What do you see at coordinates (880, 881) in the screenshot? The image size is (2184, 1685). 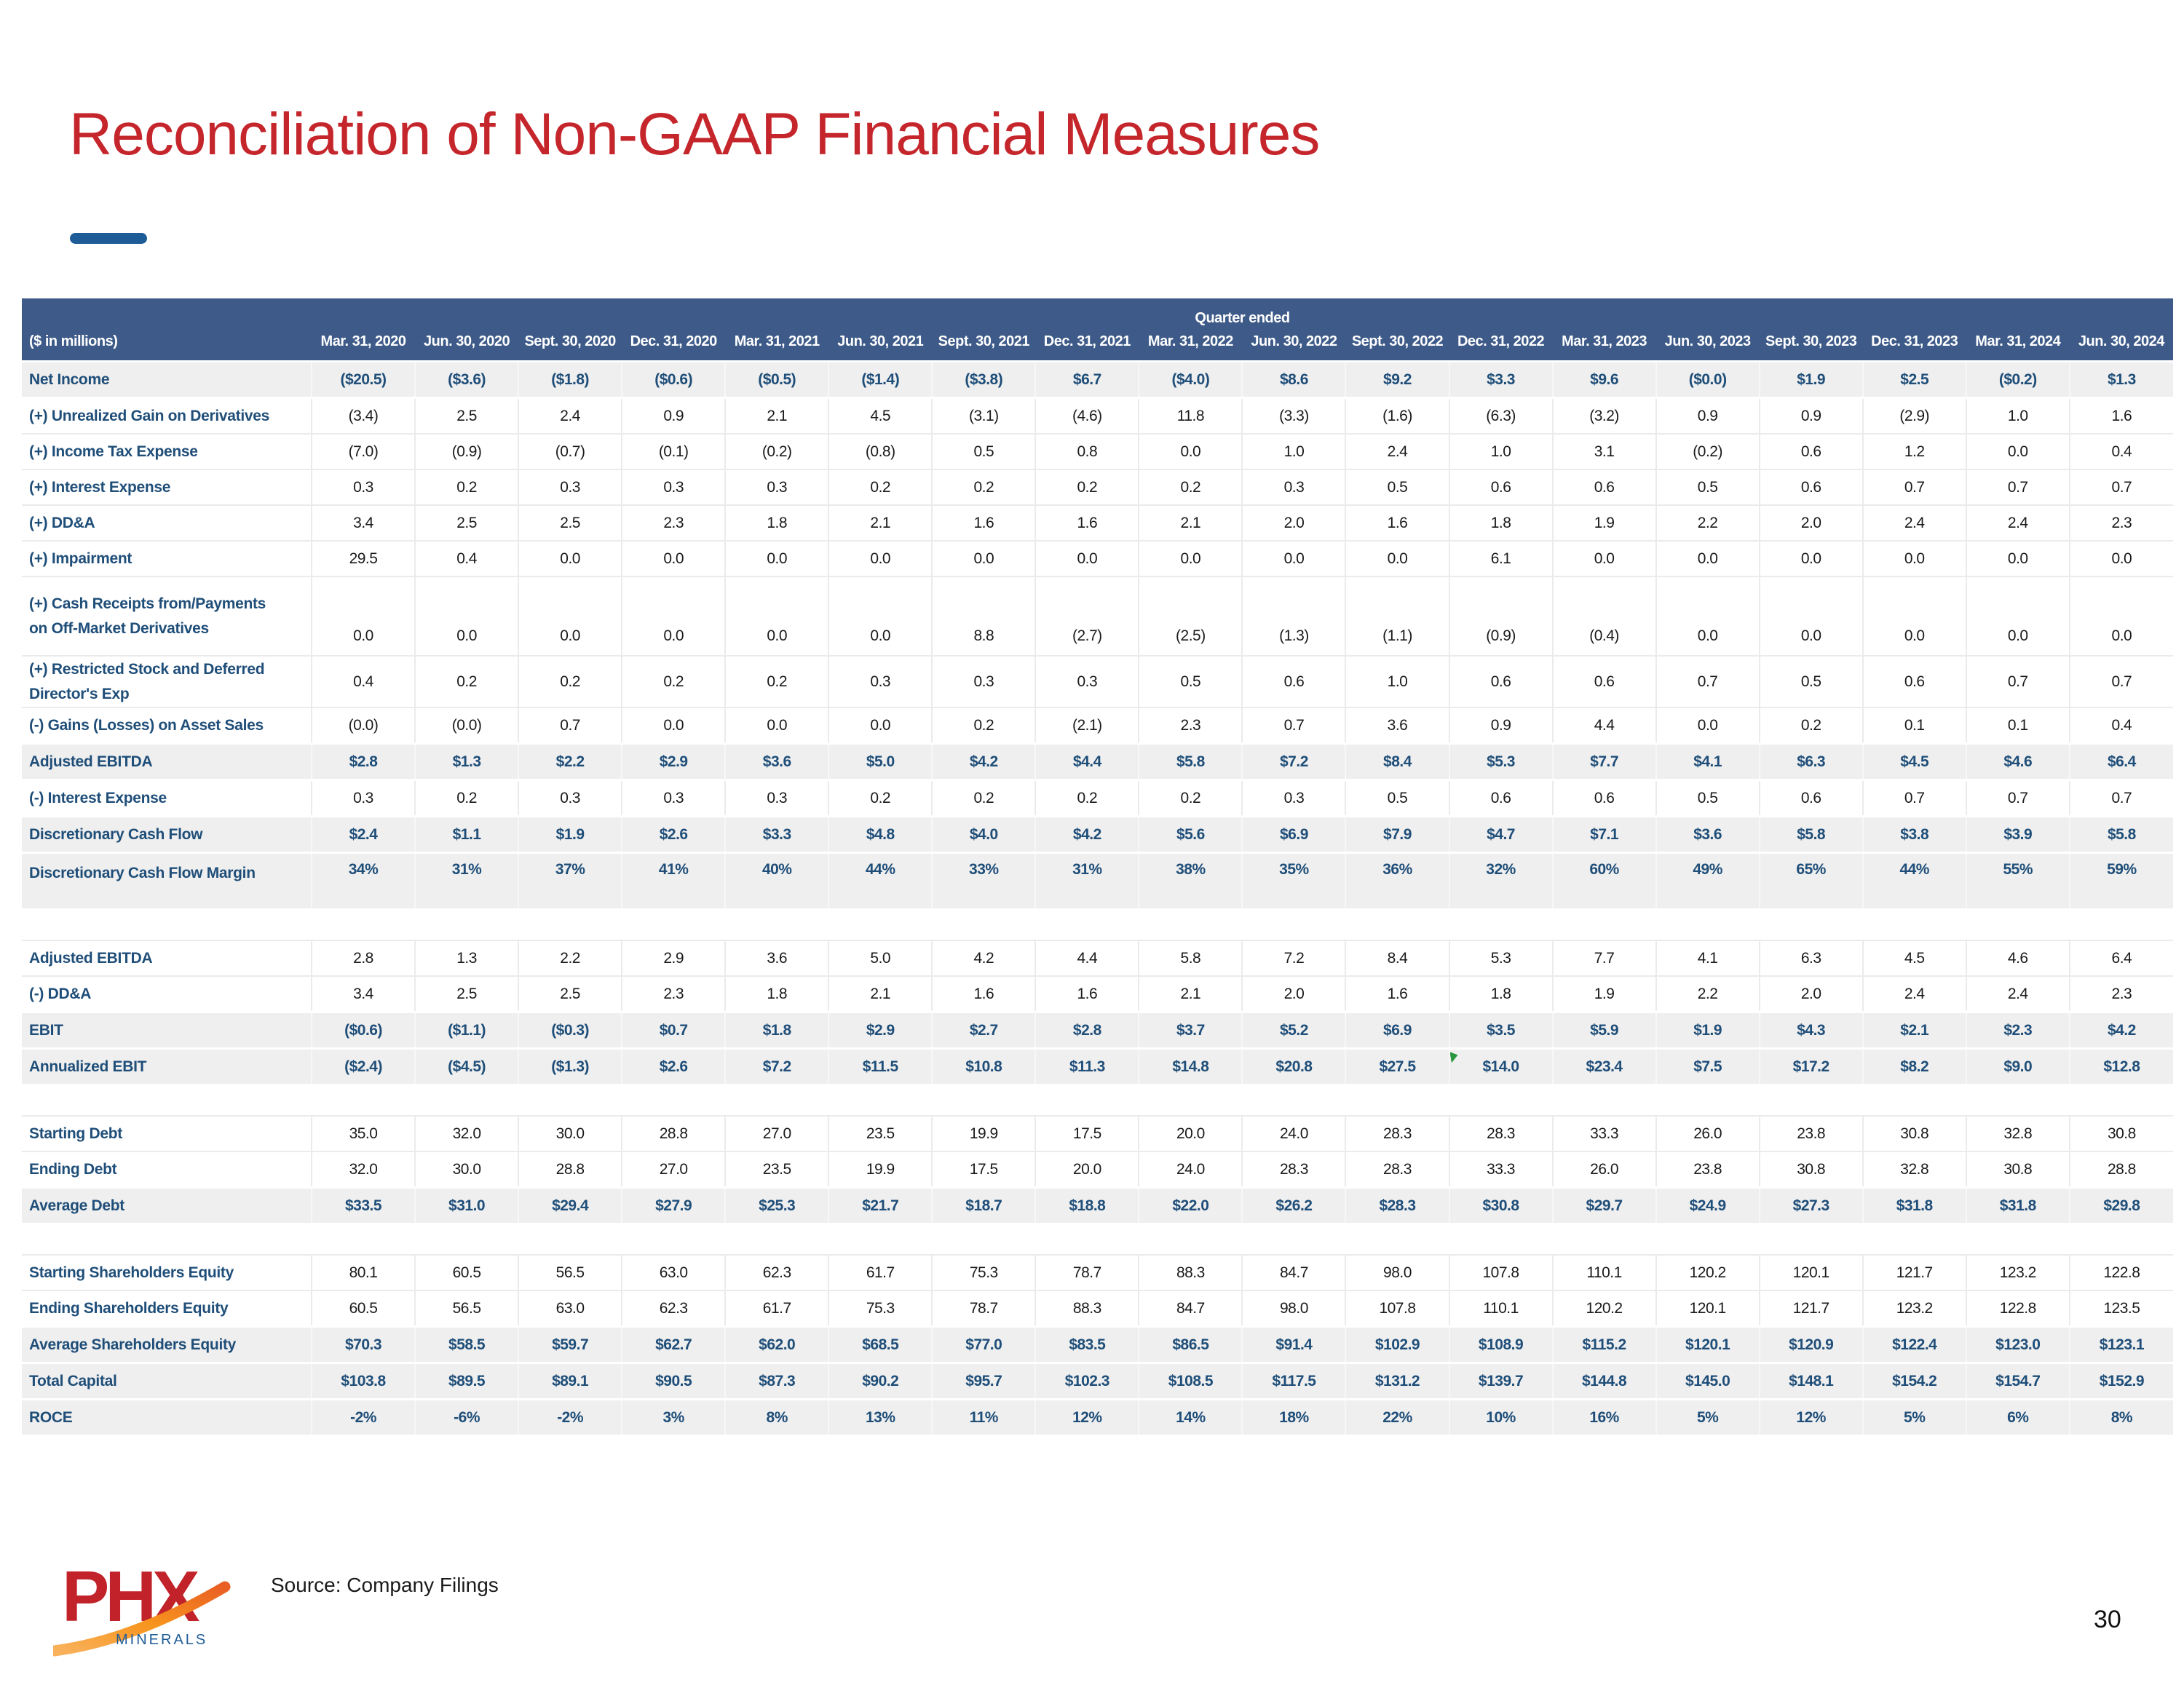 I see `table-cell: 44%` at bounding box center [880, 881].